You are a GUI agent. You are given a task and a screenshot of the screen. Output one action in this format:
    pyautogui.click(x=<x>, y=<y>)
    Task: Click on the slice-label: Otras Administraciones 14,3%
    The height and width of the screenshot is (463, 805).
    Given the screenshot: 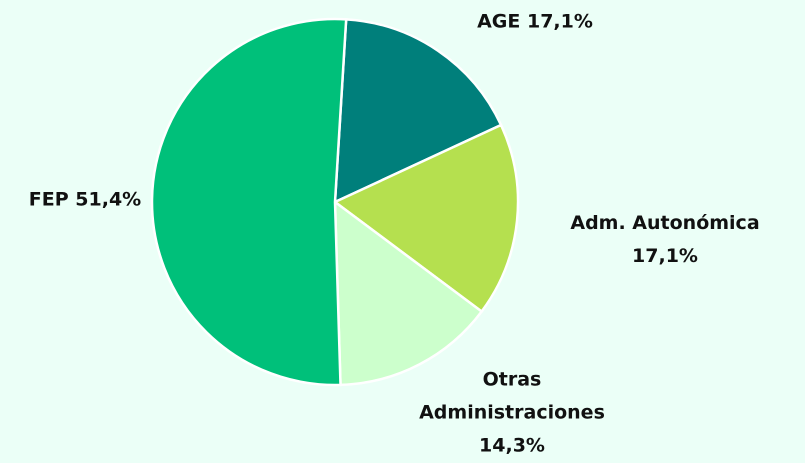 What is the action you would take?
    pyautogui.click(x=512, y=413)
    